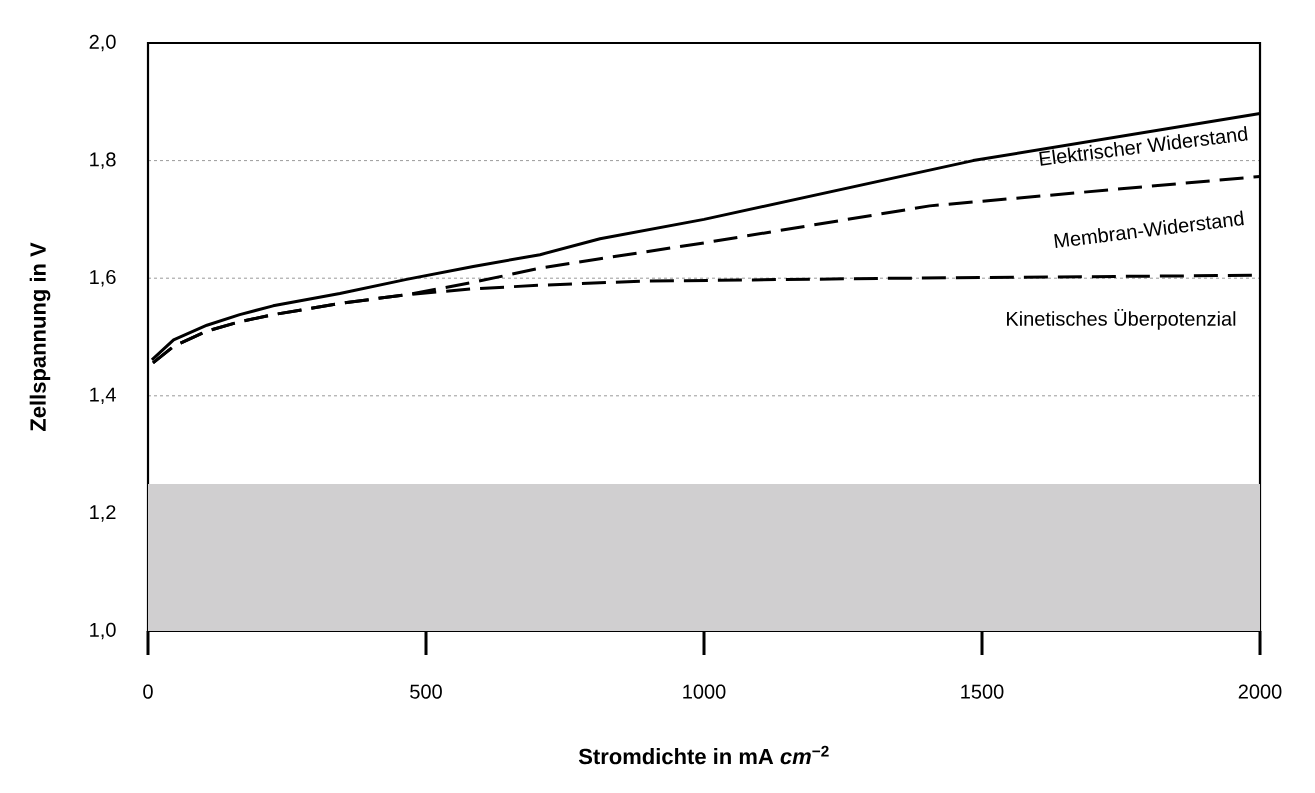 Image resolution: width=1315 pixels, height=793 pixels. What do you see at coordinates (426, 691) in the screenshot?
I see `x-tick-label: 500` at bounding box center [426, 691].